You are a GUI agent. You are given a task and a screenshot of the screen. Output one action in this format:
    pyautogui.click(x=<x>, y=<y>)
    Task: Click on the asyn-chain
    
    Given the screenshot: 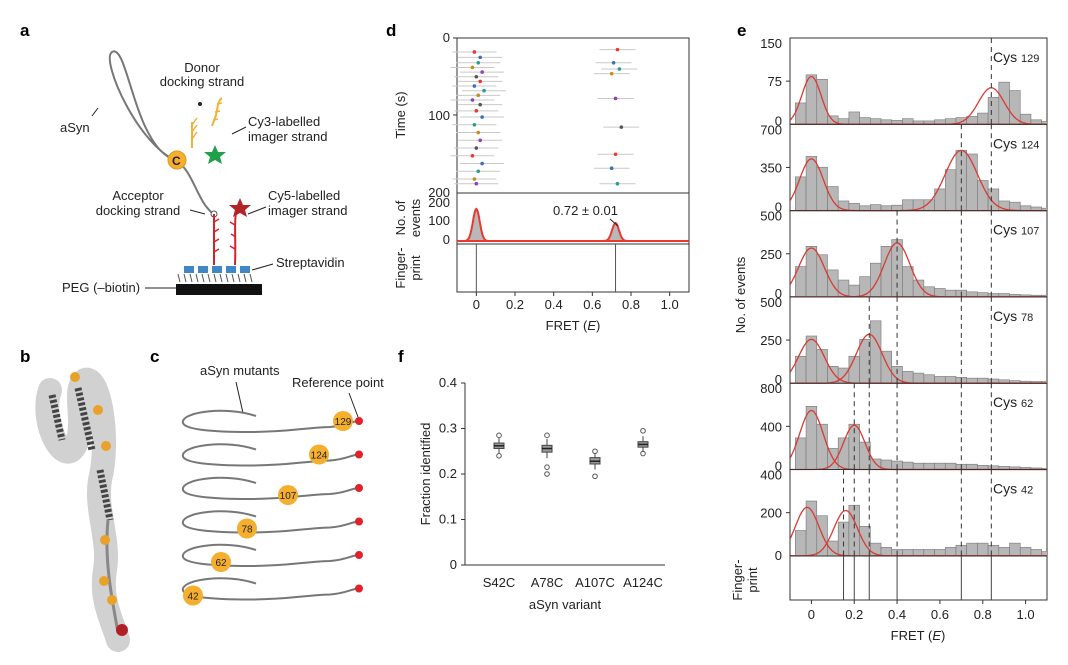 What is the action you would take?
    pyautogui.click(x=144, y=106)
    